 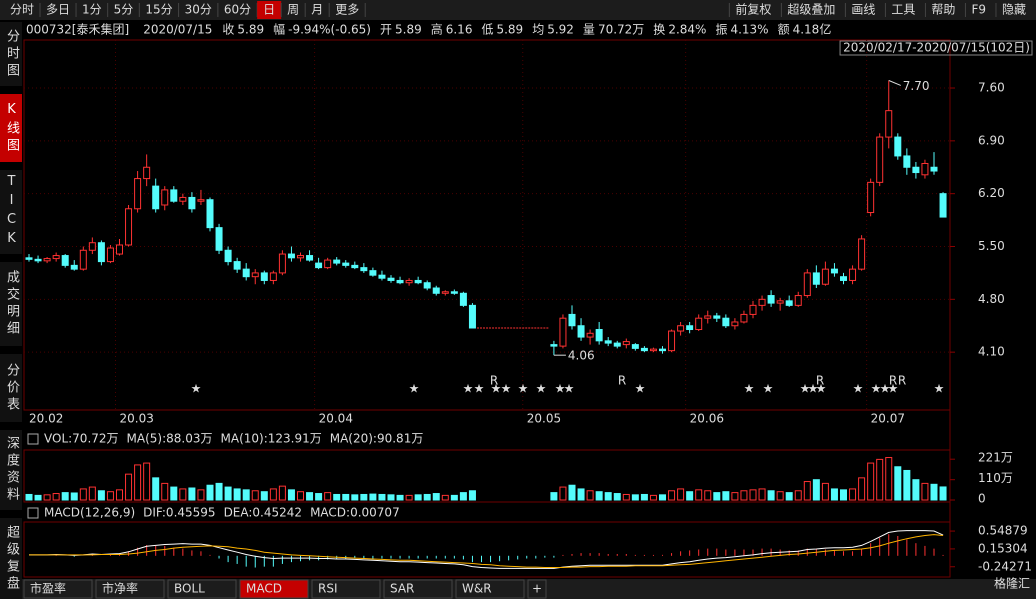 What do you see at coordinates (982, 499) in the screenshot?
I see `y-tick-label: 0` at bounding box center [982, 499].